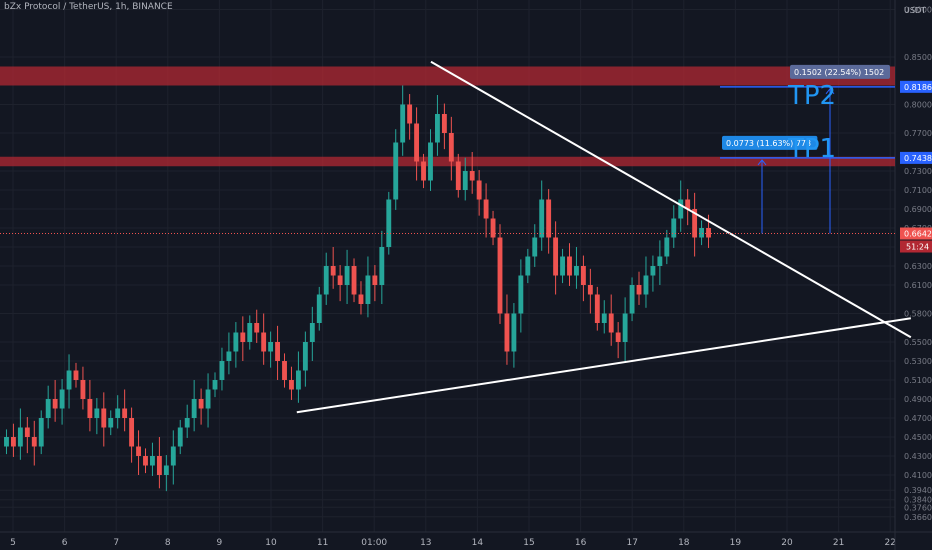 This screenshot has width=932, height=550. Describe the element at coordinates (915, 10) in the screenshot. I see `currency-label: USDT` at that location.